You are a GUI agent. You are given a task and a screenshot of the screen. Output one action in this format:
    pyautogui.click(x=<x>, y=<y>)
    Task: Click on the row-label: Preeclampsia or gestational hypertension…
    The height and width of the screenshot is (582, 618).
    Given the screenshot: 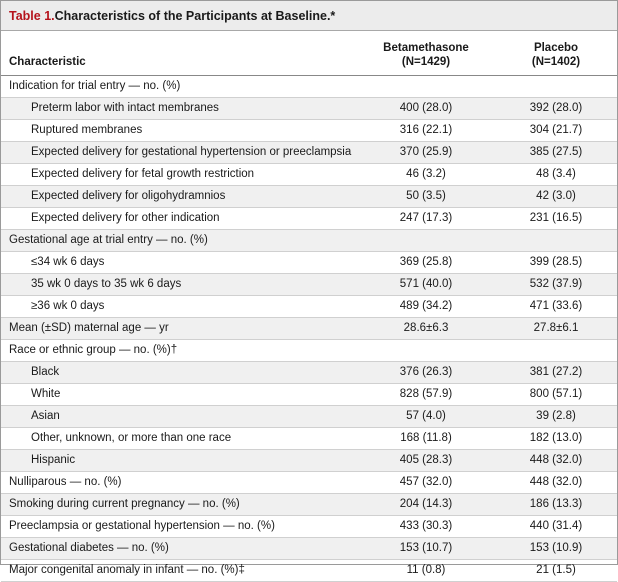 What is the action you would take?
    pyautogui.click(x=142, y=526)
    